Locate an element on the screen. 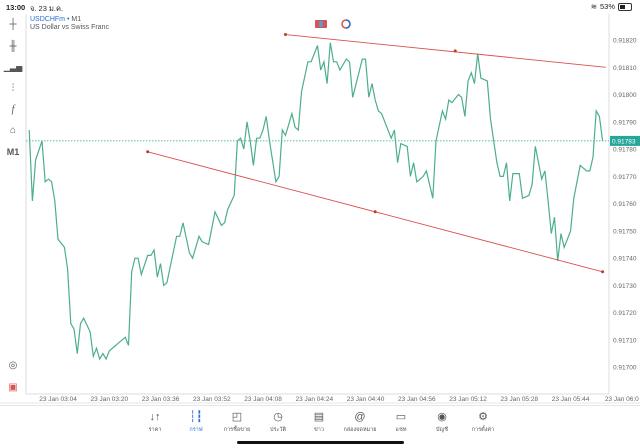 This screenshot has height=448, width=640. y-tick-label: 0.91800 is located at coordinates (625, 95).